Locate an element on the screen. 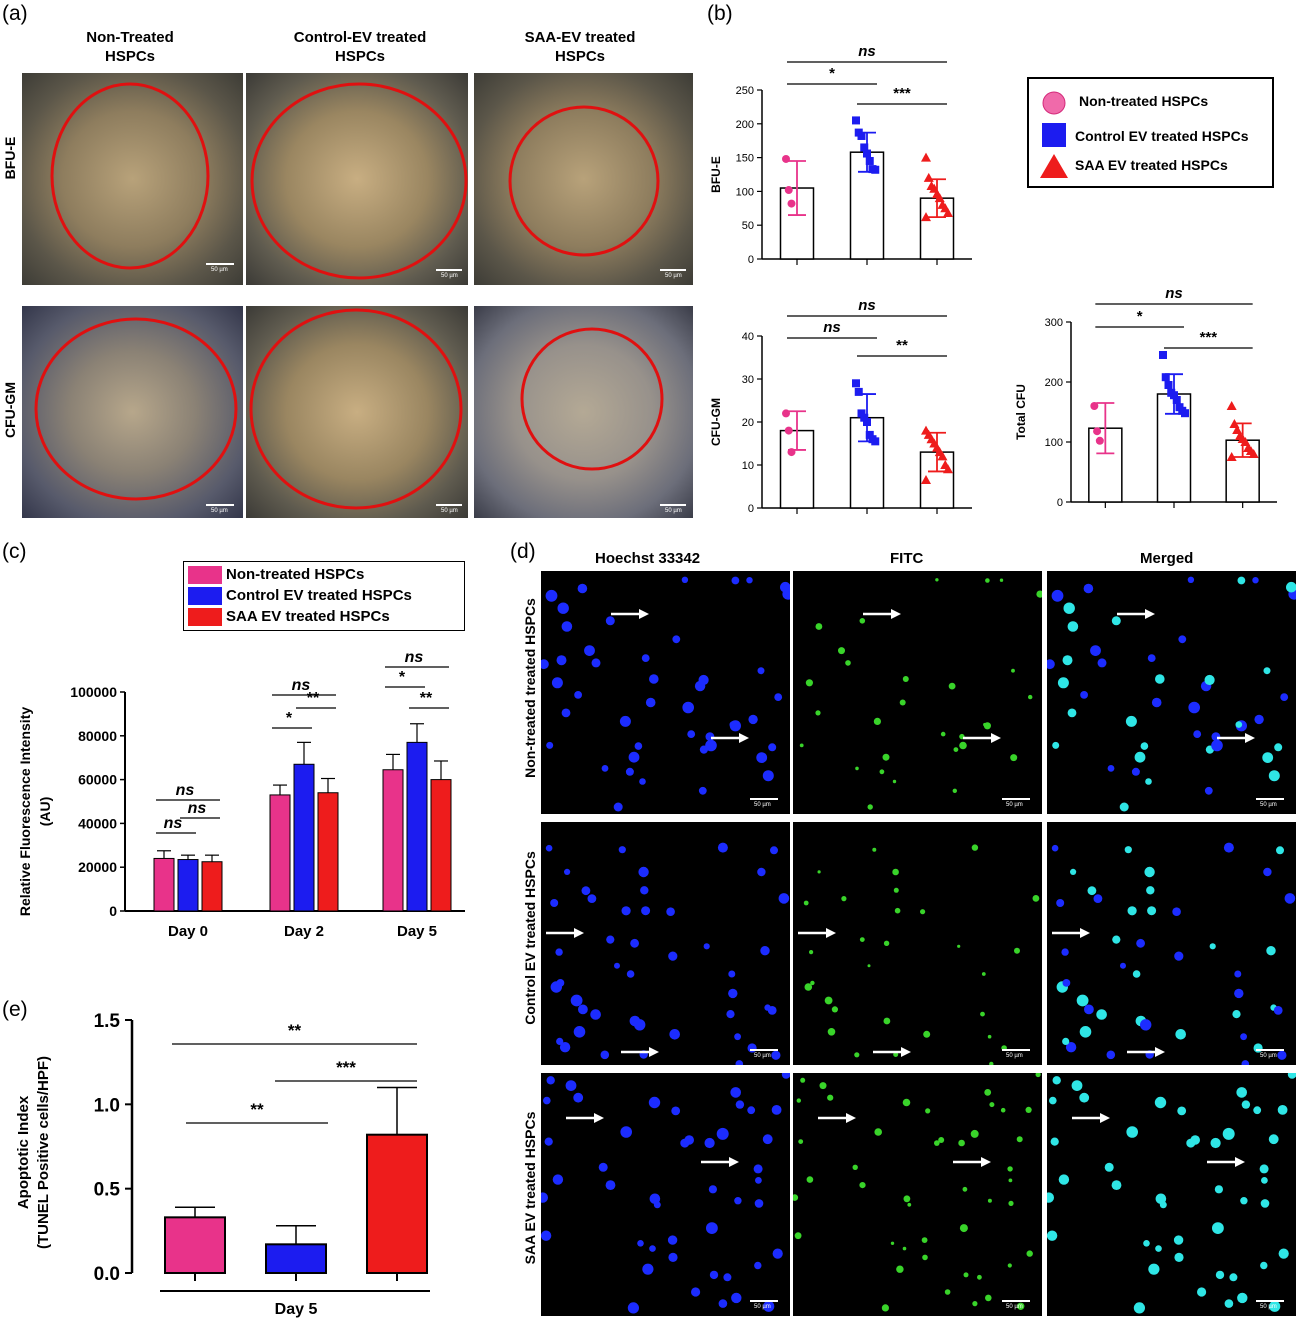 Image resolution: width=1300 pixels, height=1323 pixels. panel-d-col-title: Merged is located at coordinates (1167, 558).